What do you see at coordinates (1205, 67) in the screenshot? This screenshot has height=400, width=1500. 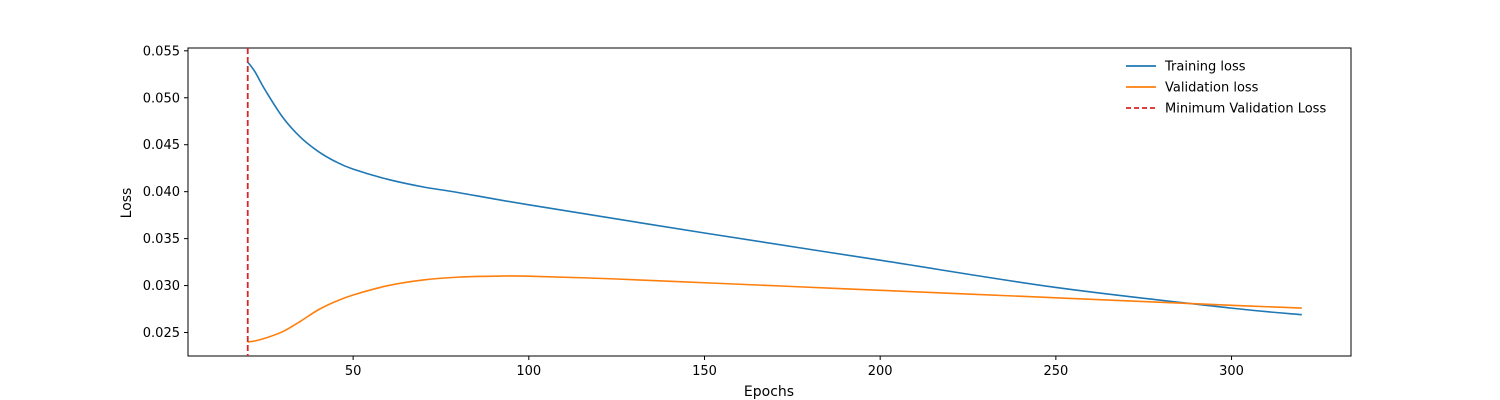 I see `legend-label-training-loss: Training loss` at bounding box center [1205, 67].